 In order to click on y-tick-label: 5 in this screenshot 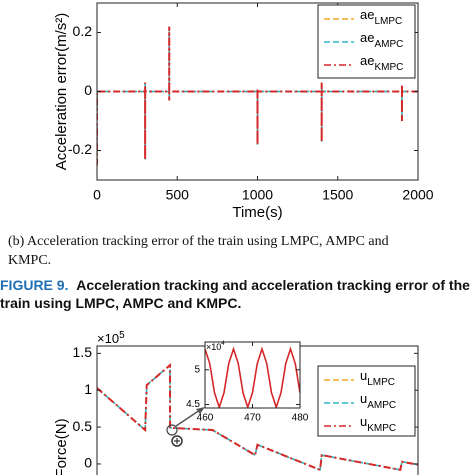, I will do `click(197, 369)`.